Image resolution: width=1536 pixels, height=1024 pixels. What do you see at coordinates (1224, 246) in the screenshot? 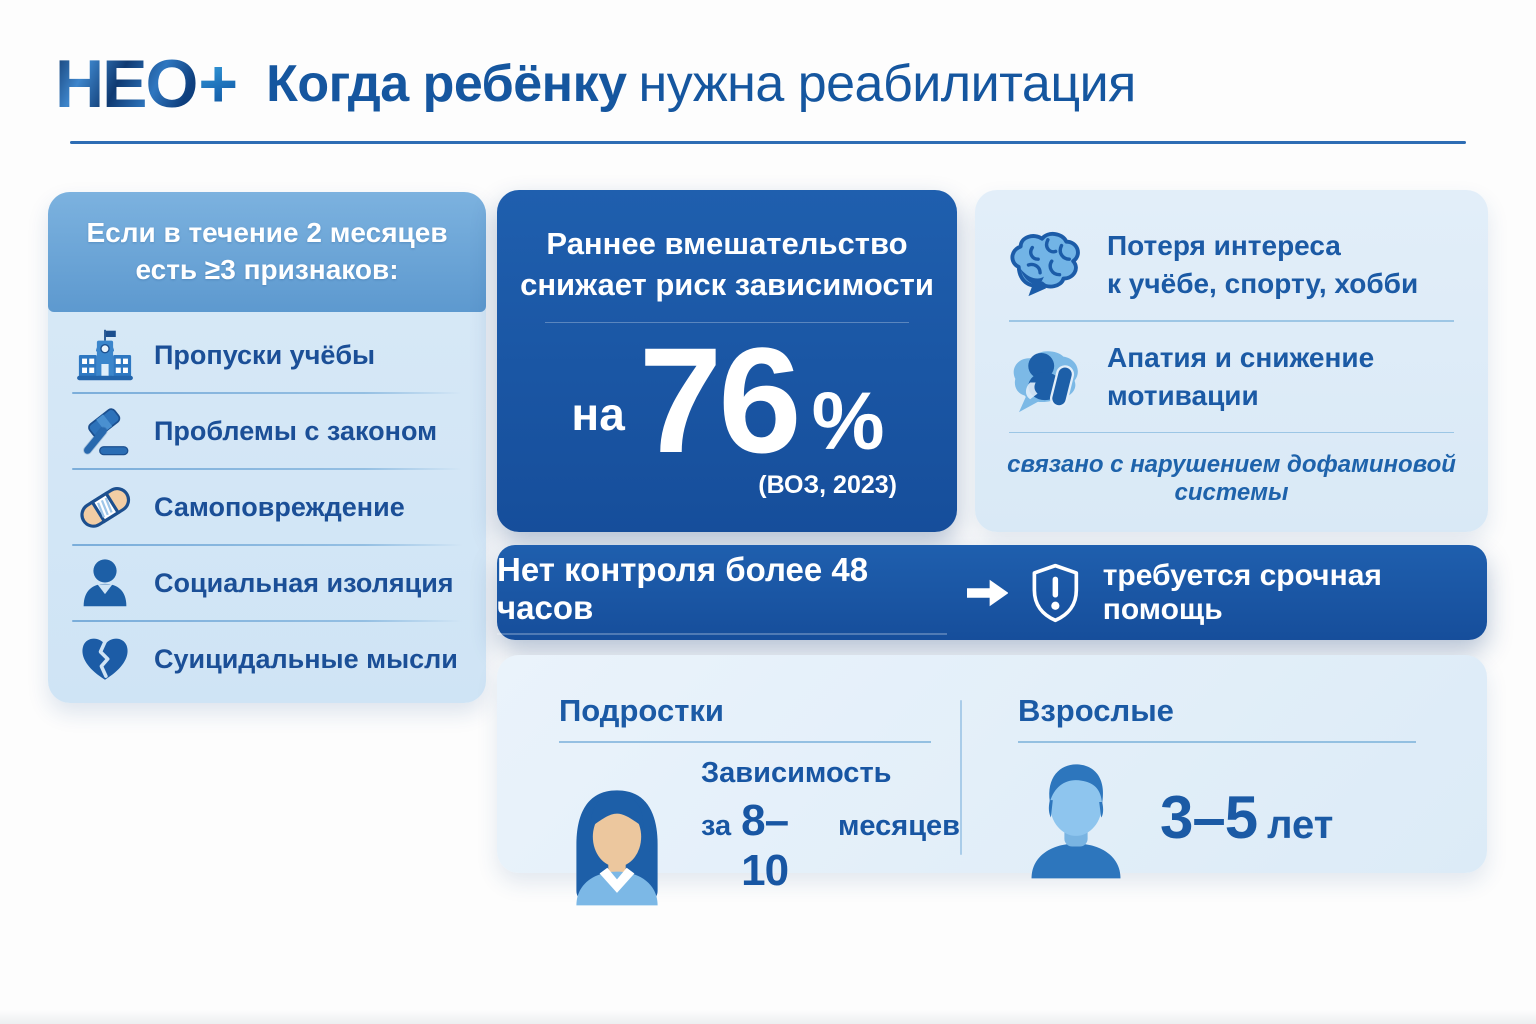
I see `symptom-line1: Потеря интереса` at bounding box center [1224, 246].